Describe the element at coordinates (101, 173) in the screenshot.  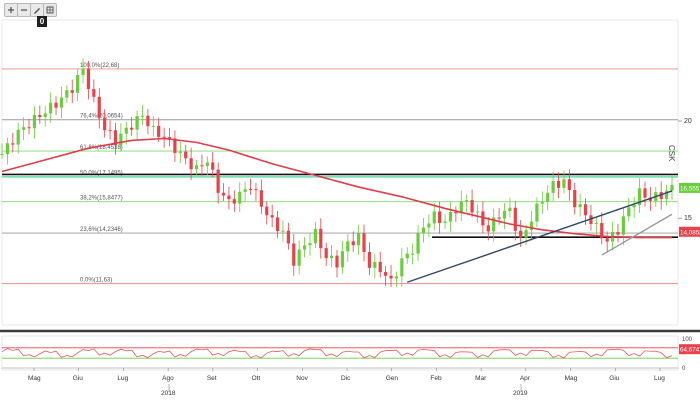
I see `fib-level-label: 50,0%(17,1495)` at that location.